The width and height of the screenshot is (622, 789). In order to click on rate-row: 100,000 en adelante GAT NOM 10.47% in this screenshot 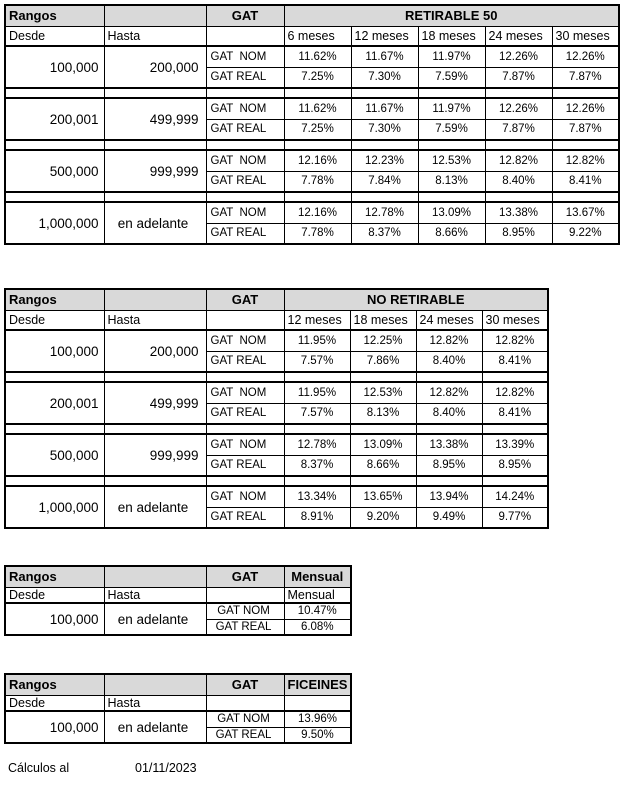, I will do `click(178, 619)`.